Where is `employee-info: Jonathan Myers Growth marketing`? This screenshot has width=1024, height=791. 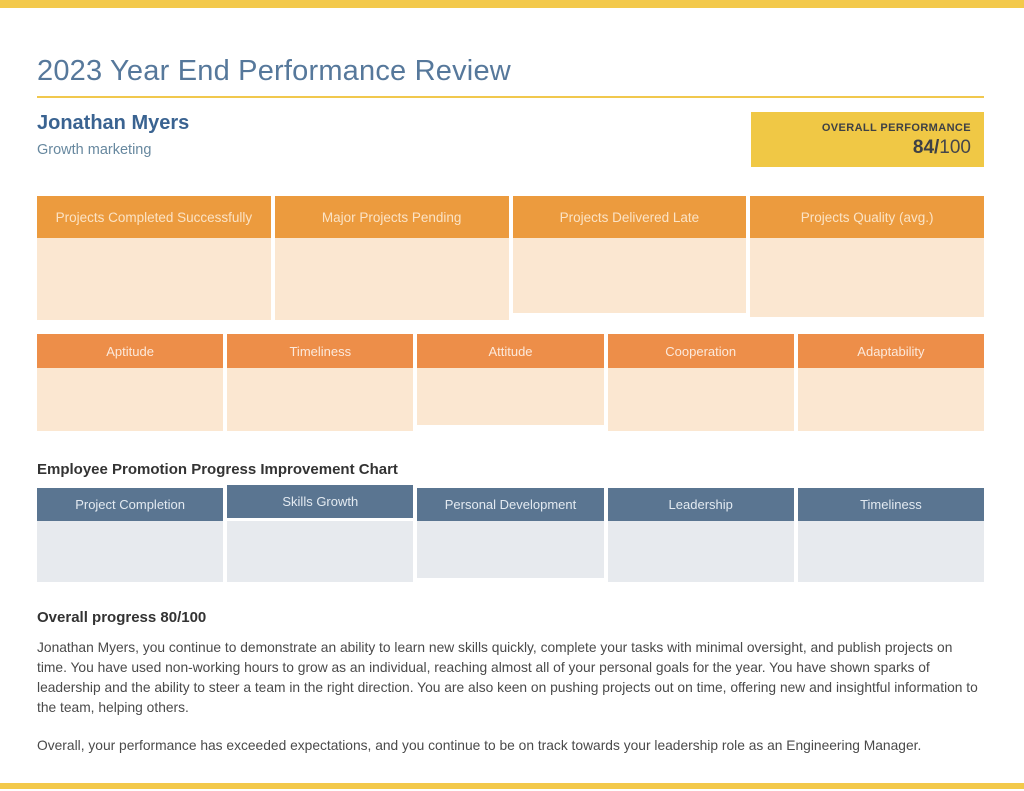
employee-info: Jonathan Myers Growth marketing is located at coordinates (113, 135).